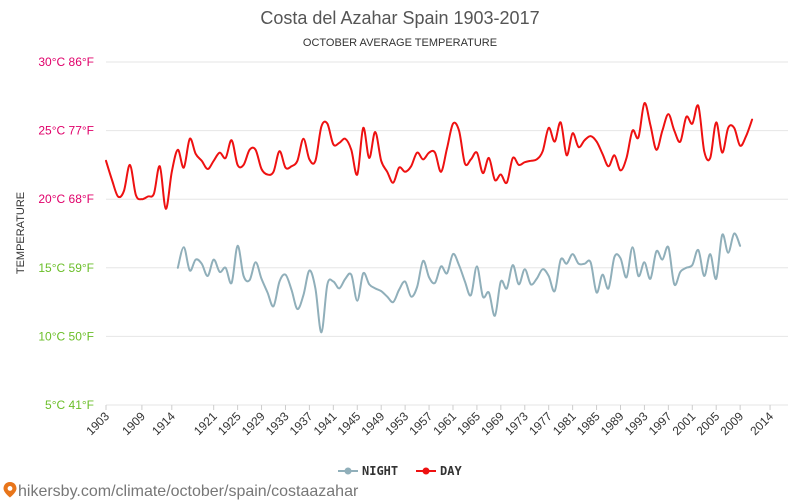  I want to click on x-tick-label: 1953, so click(396, 423).